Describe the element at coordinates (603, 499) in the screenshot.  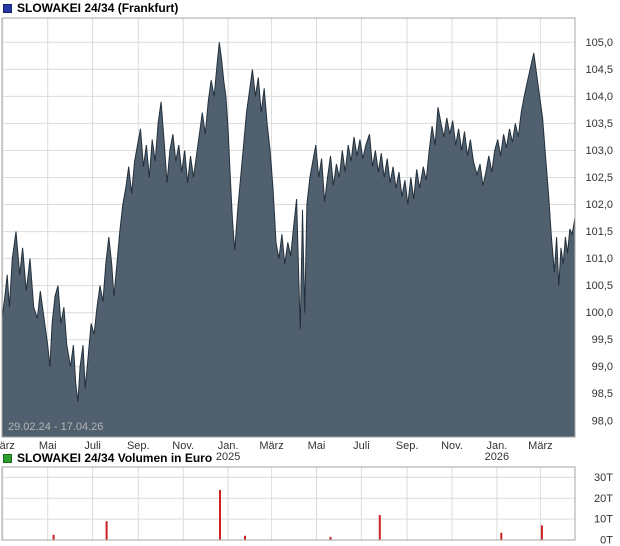
I see `y-axis-tick-label: 20T` at that location.